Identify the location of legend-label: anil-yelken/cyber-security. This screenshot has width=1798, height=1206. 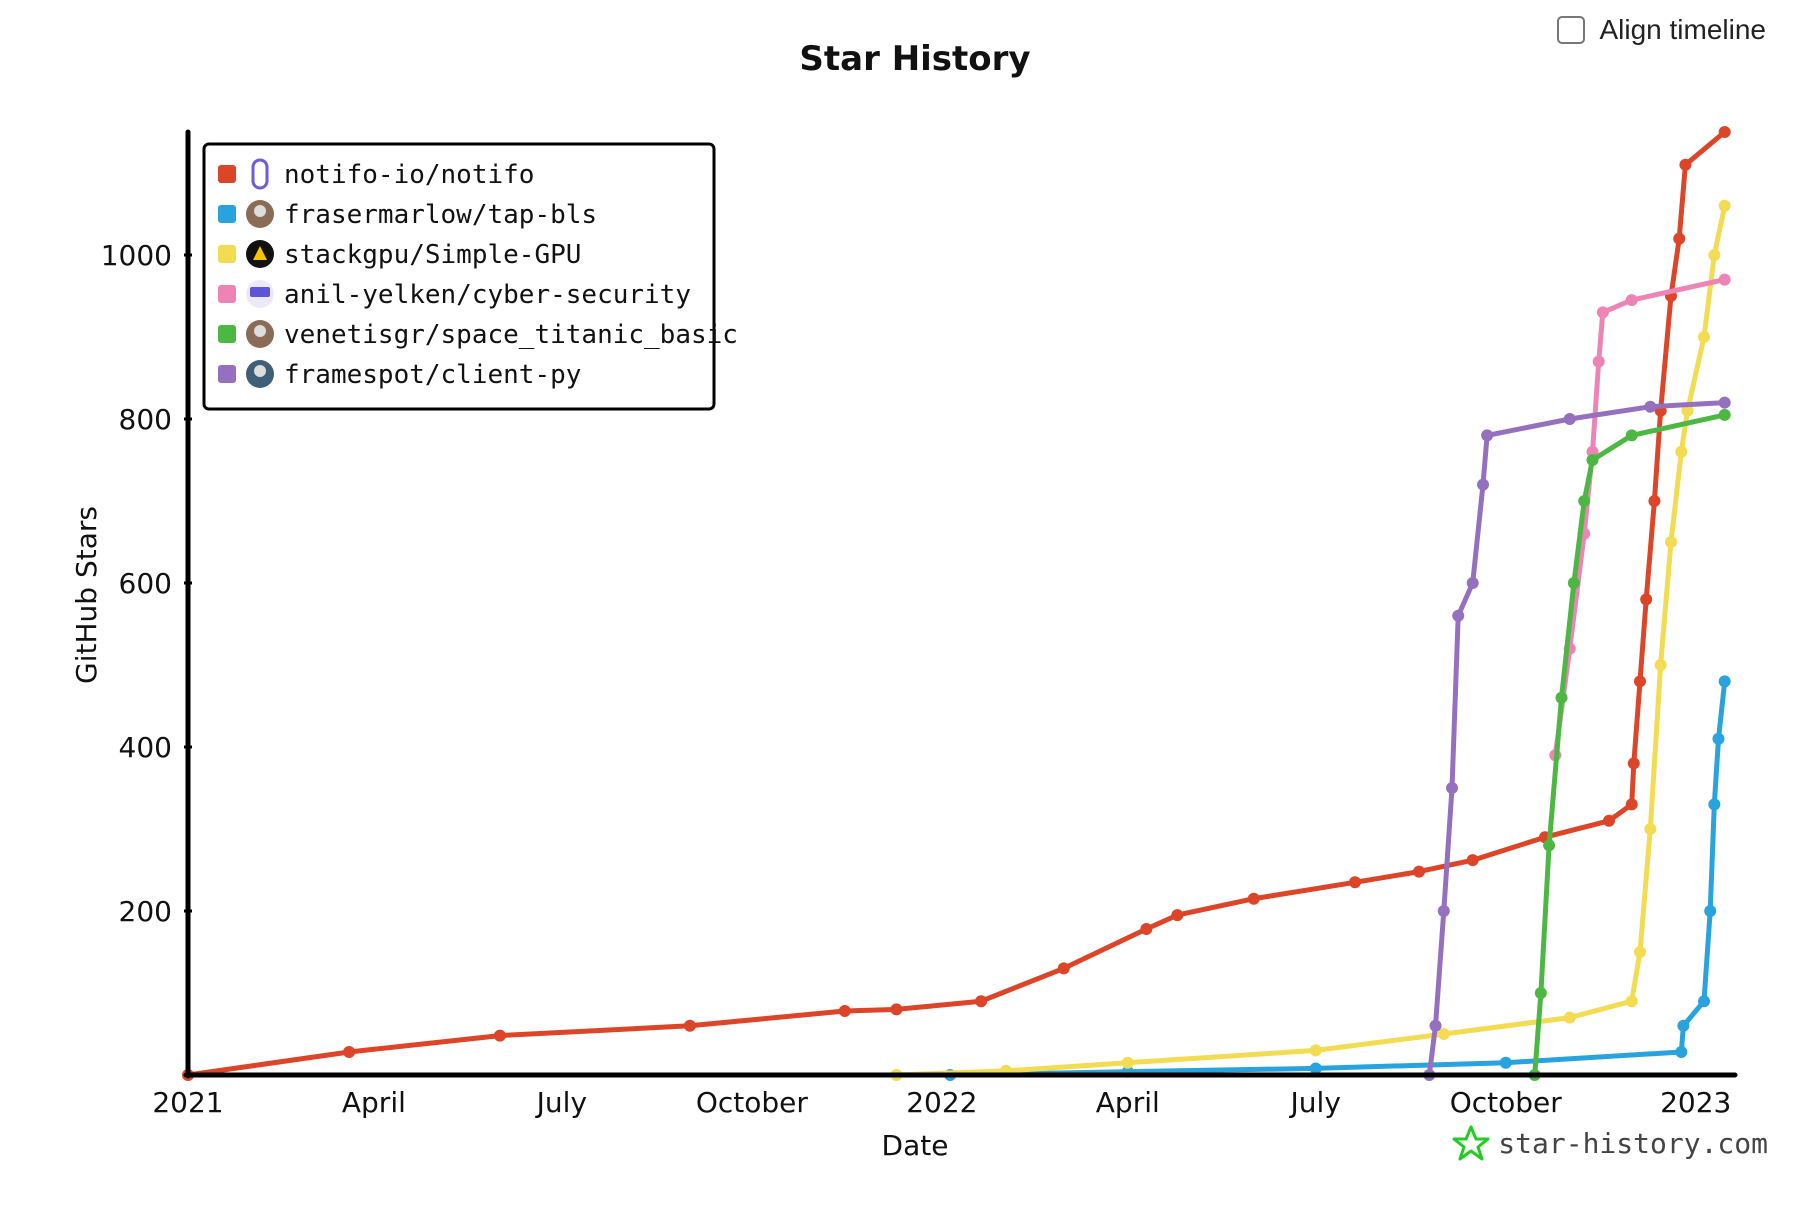
(487, 295).